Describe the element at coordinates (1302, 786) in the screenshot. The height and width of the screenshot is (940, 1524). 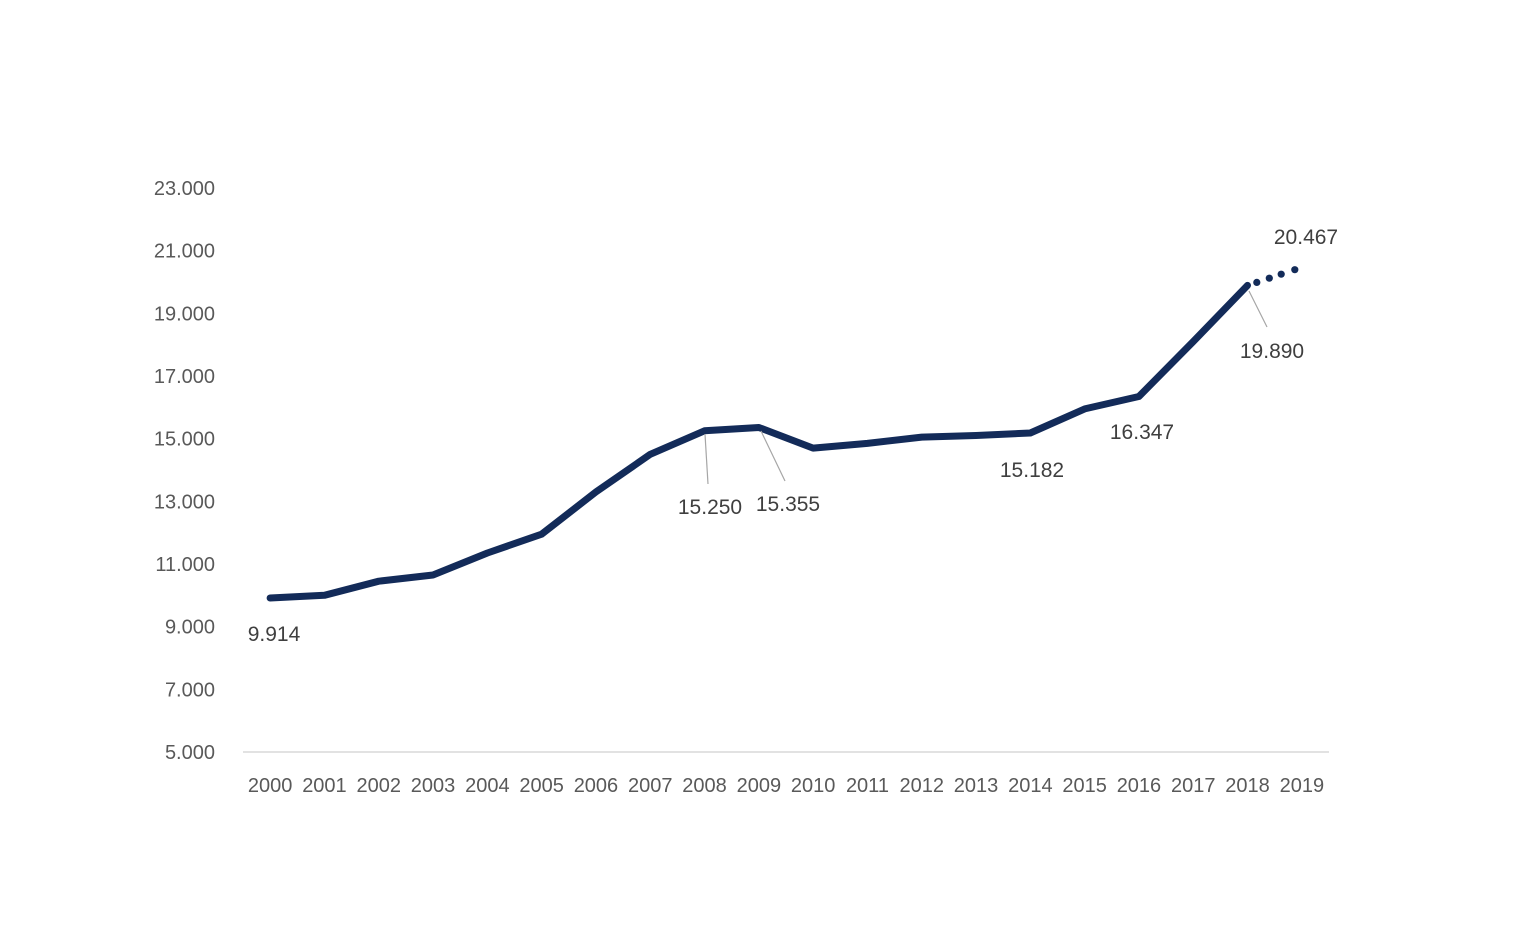
I see `x-axis-tick-label: 2019` at that location.